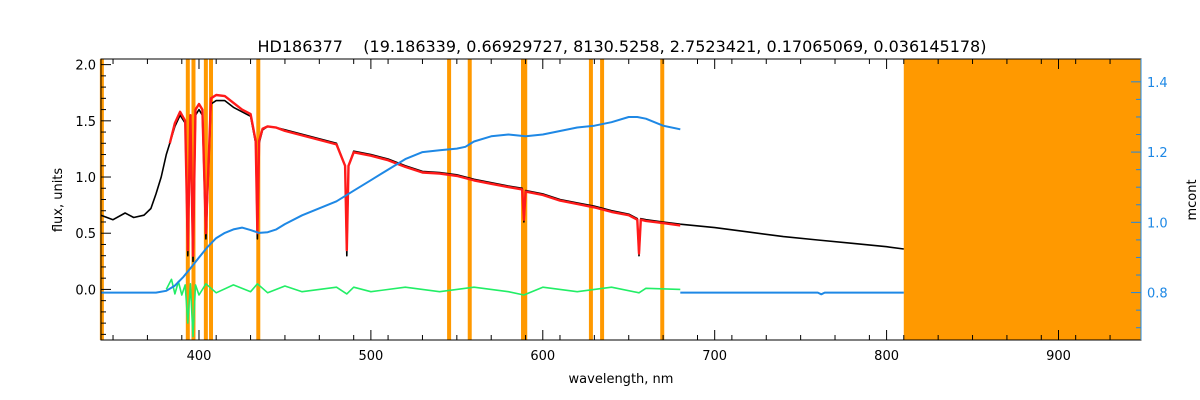 This screenshot has width=1200, height=400. What do you see at coordinates (714, 356) in the screenshot?
I see `x-tick-label: 700` at bounding box center [714, 356].